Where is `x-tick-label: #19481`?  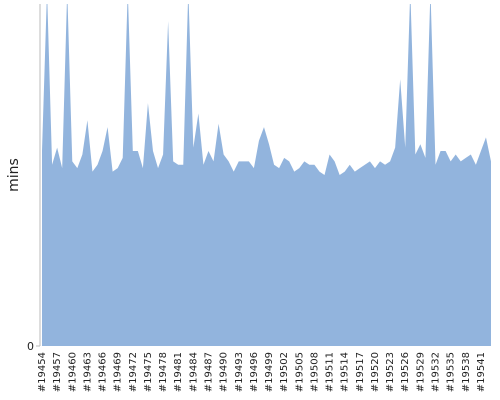
x-tick-label: #19481 is located at coordinates (178, 372).